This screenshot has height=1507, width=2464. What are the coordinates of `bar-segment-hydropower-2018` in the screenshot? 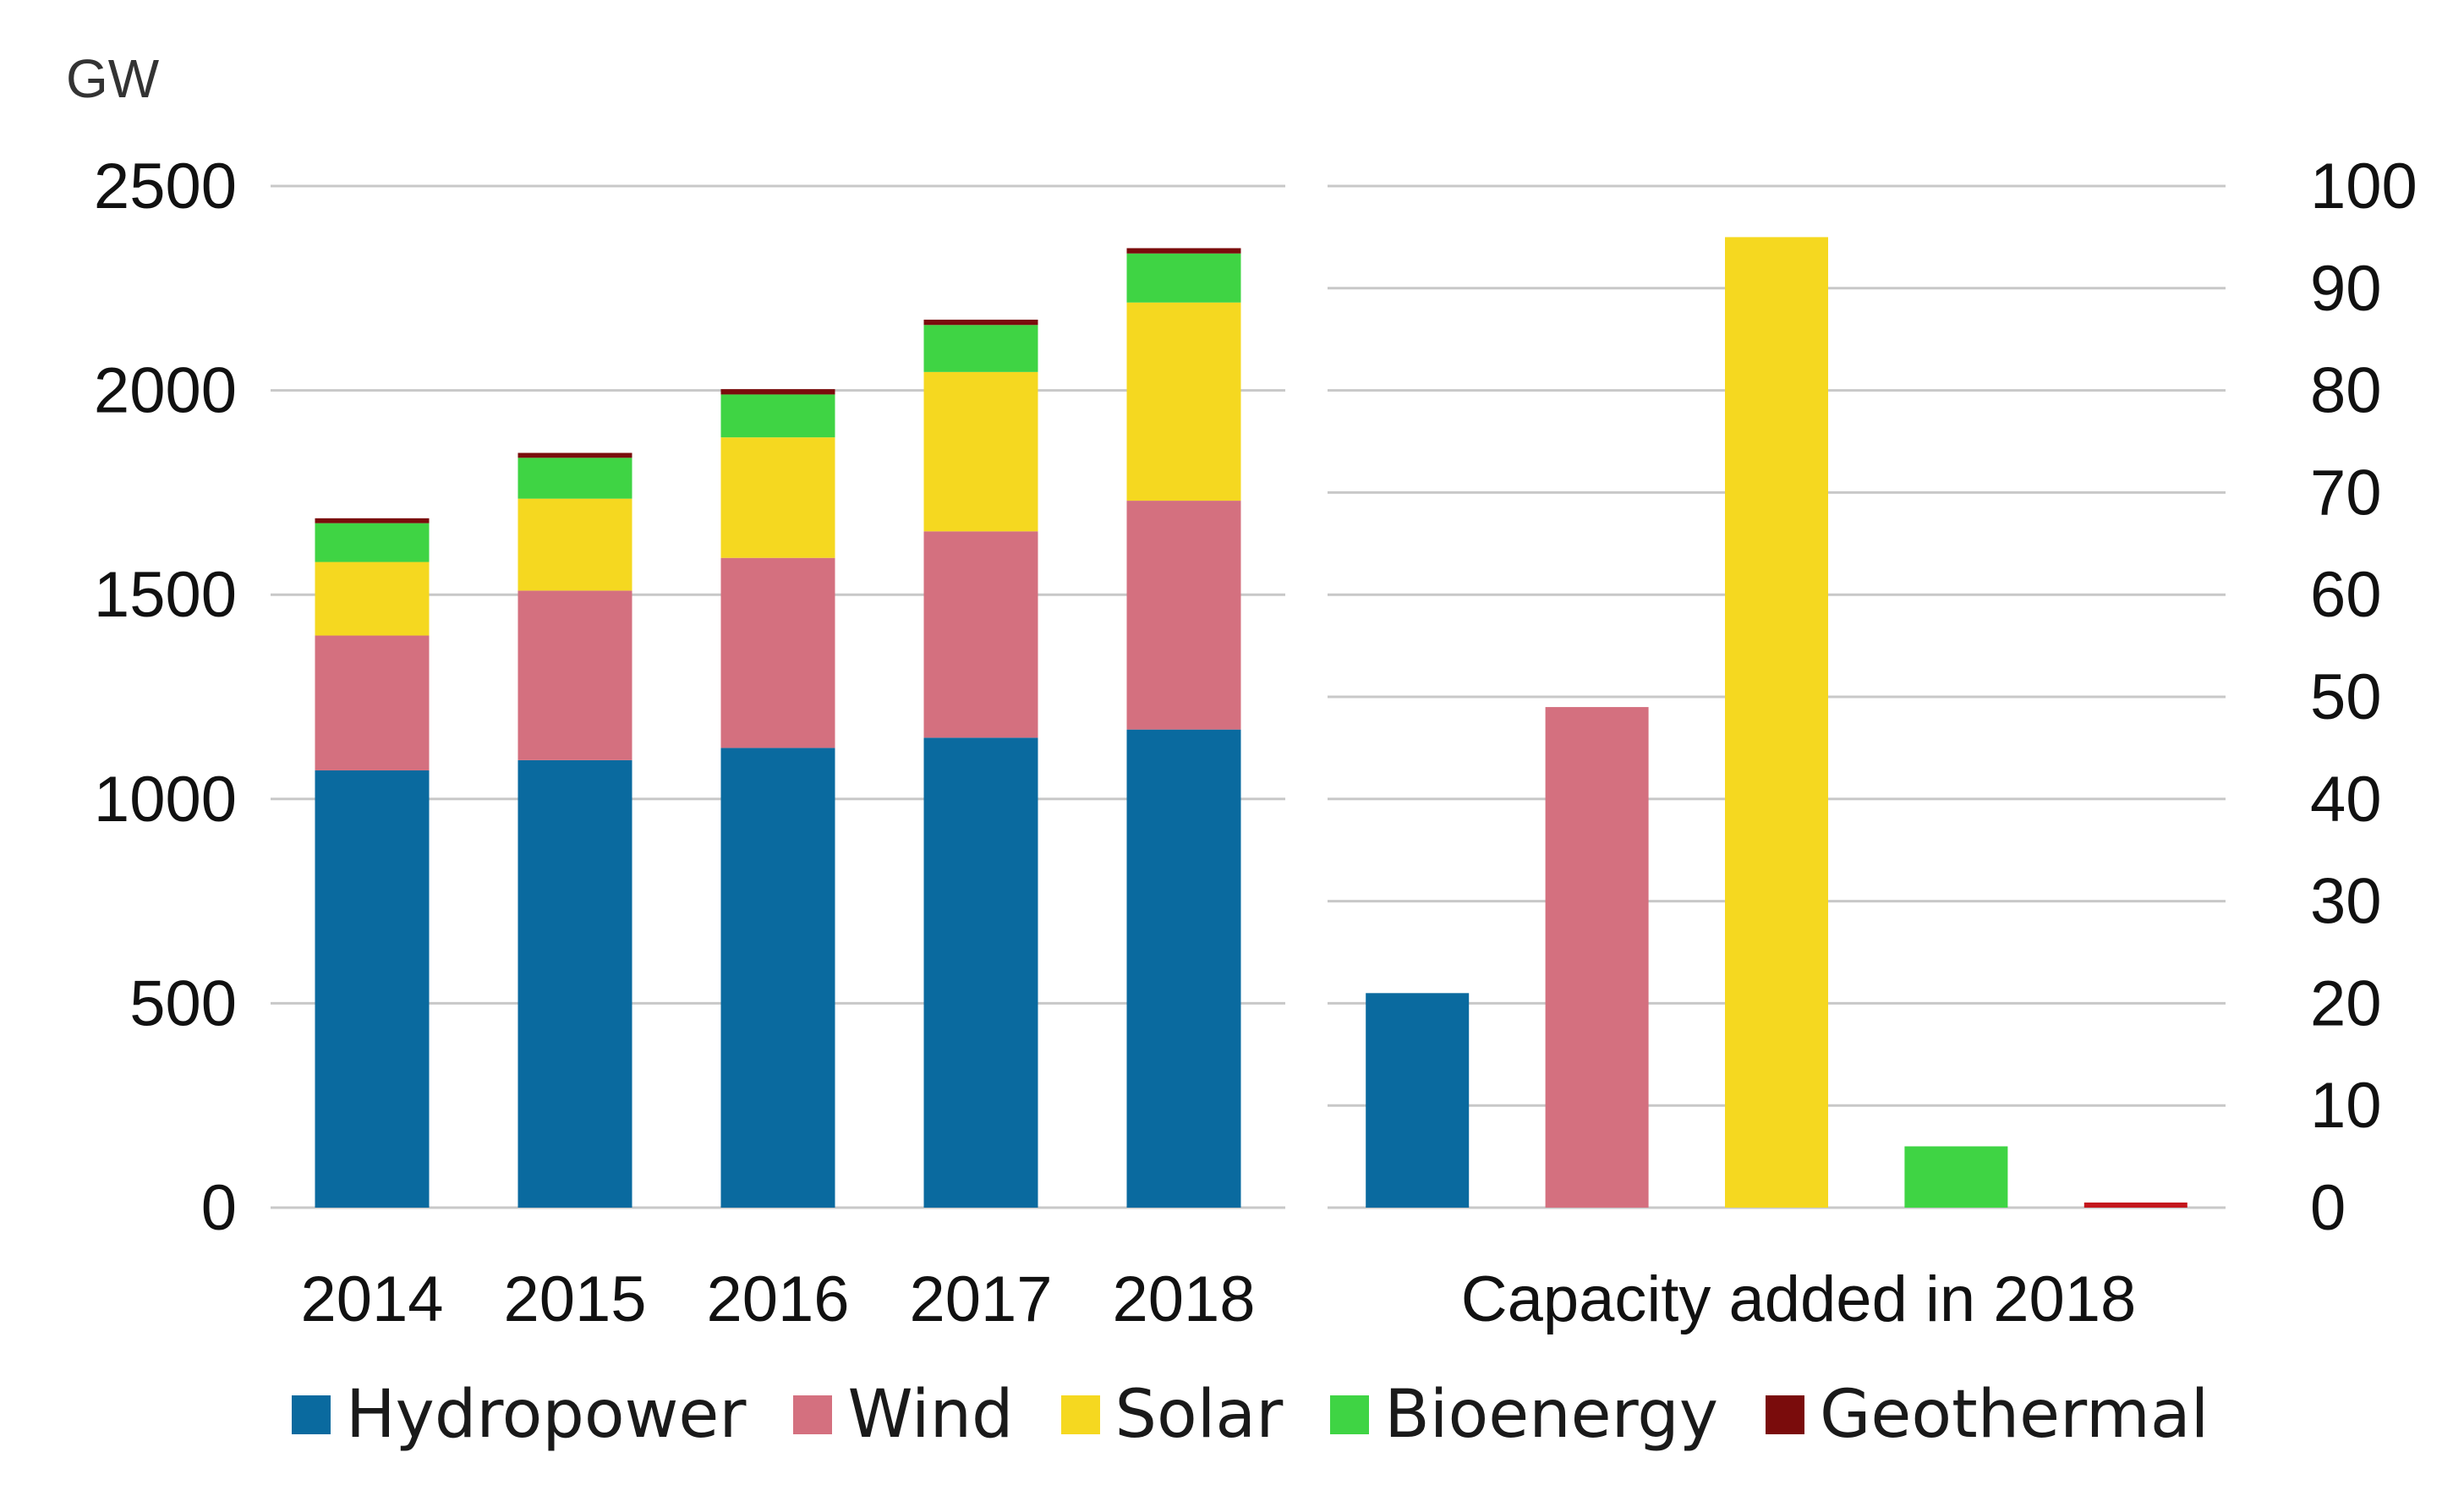 It's located at (1183, 969).